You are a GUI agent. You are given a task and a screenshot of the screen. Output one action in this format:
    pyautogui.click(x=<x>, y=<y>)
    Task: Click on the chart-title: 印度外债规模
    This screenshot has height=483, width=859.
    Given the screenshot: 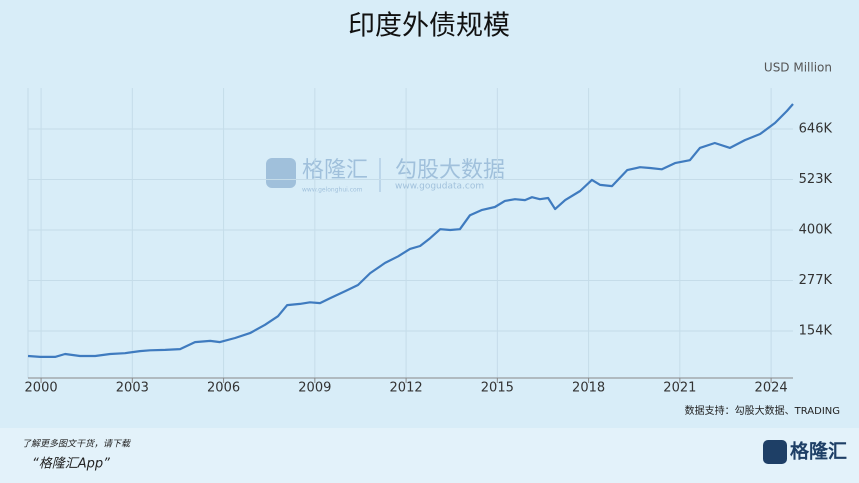 What is the action you would take?
    pyautogui.click(x=429, y=26)
    